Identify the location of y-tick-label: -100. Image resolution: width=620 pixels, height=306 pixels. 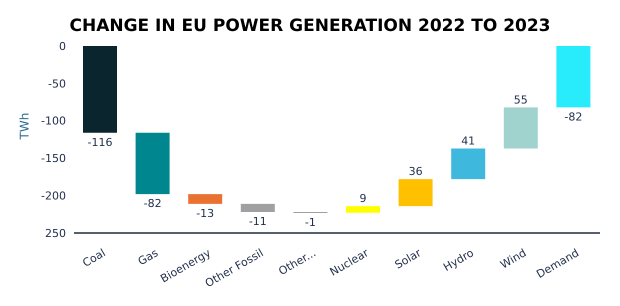
(53, 121).